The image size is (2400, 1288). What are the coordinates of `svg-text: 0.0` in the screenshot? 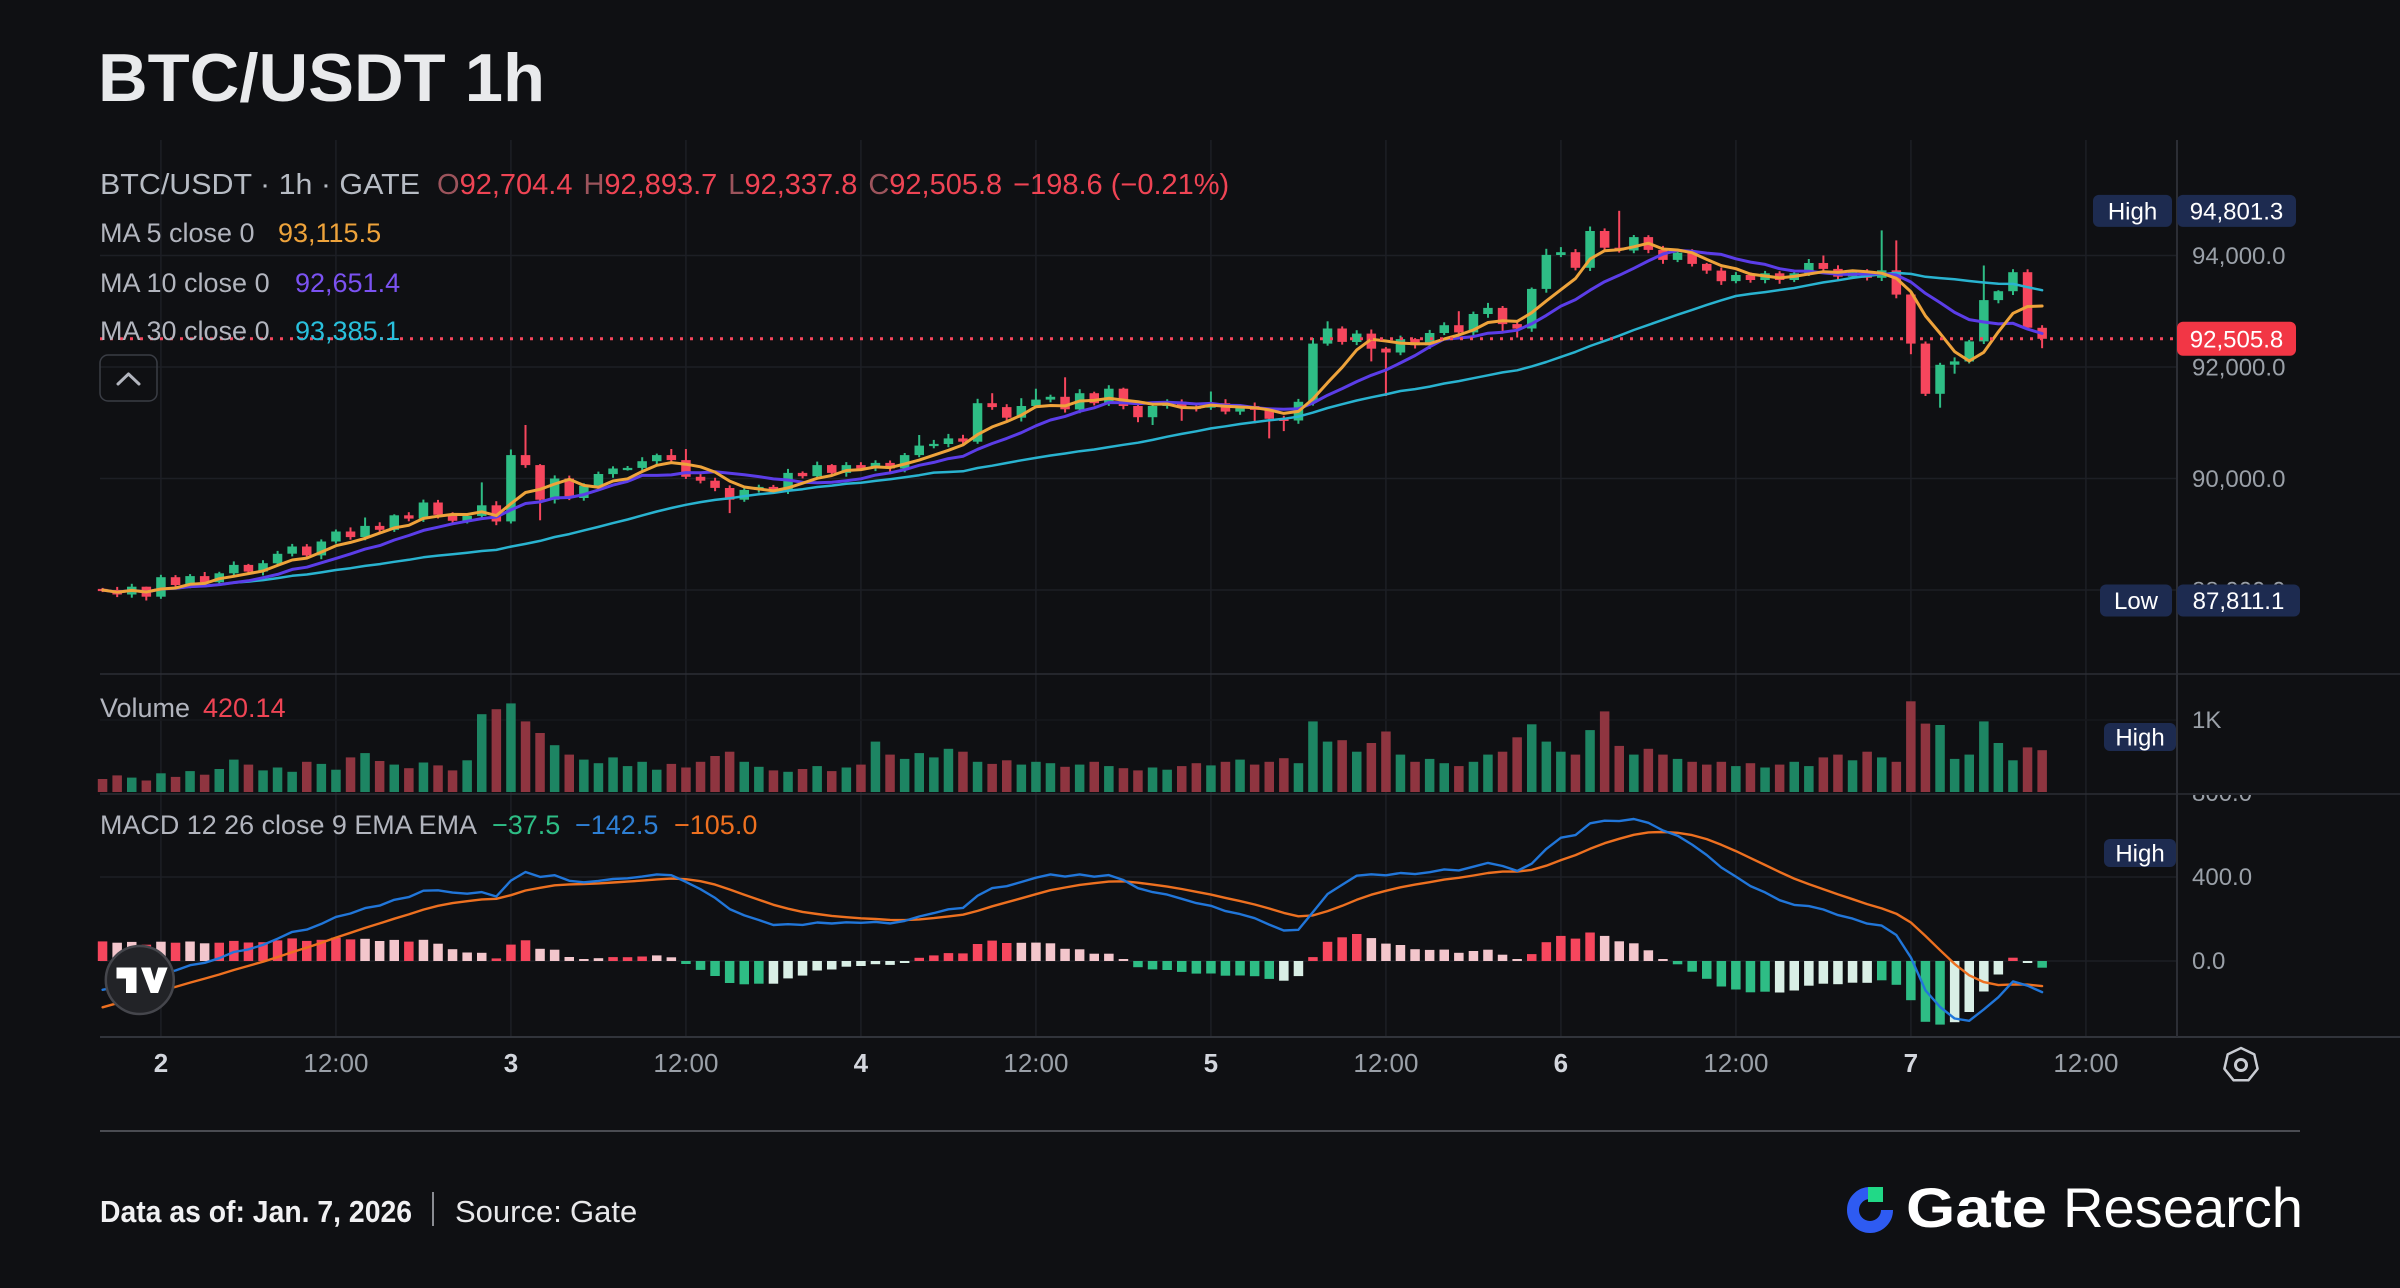 It's located at (2208, 961).